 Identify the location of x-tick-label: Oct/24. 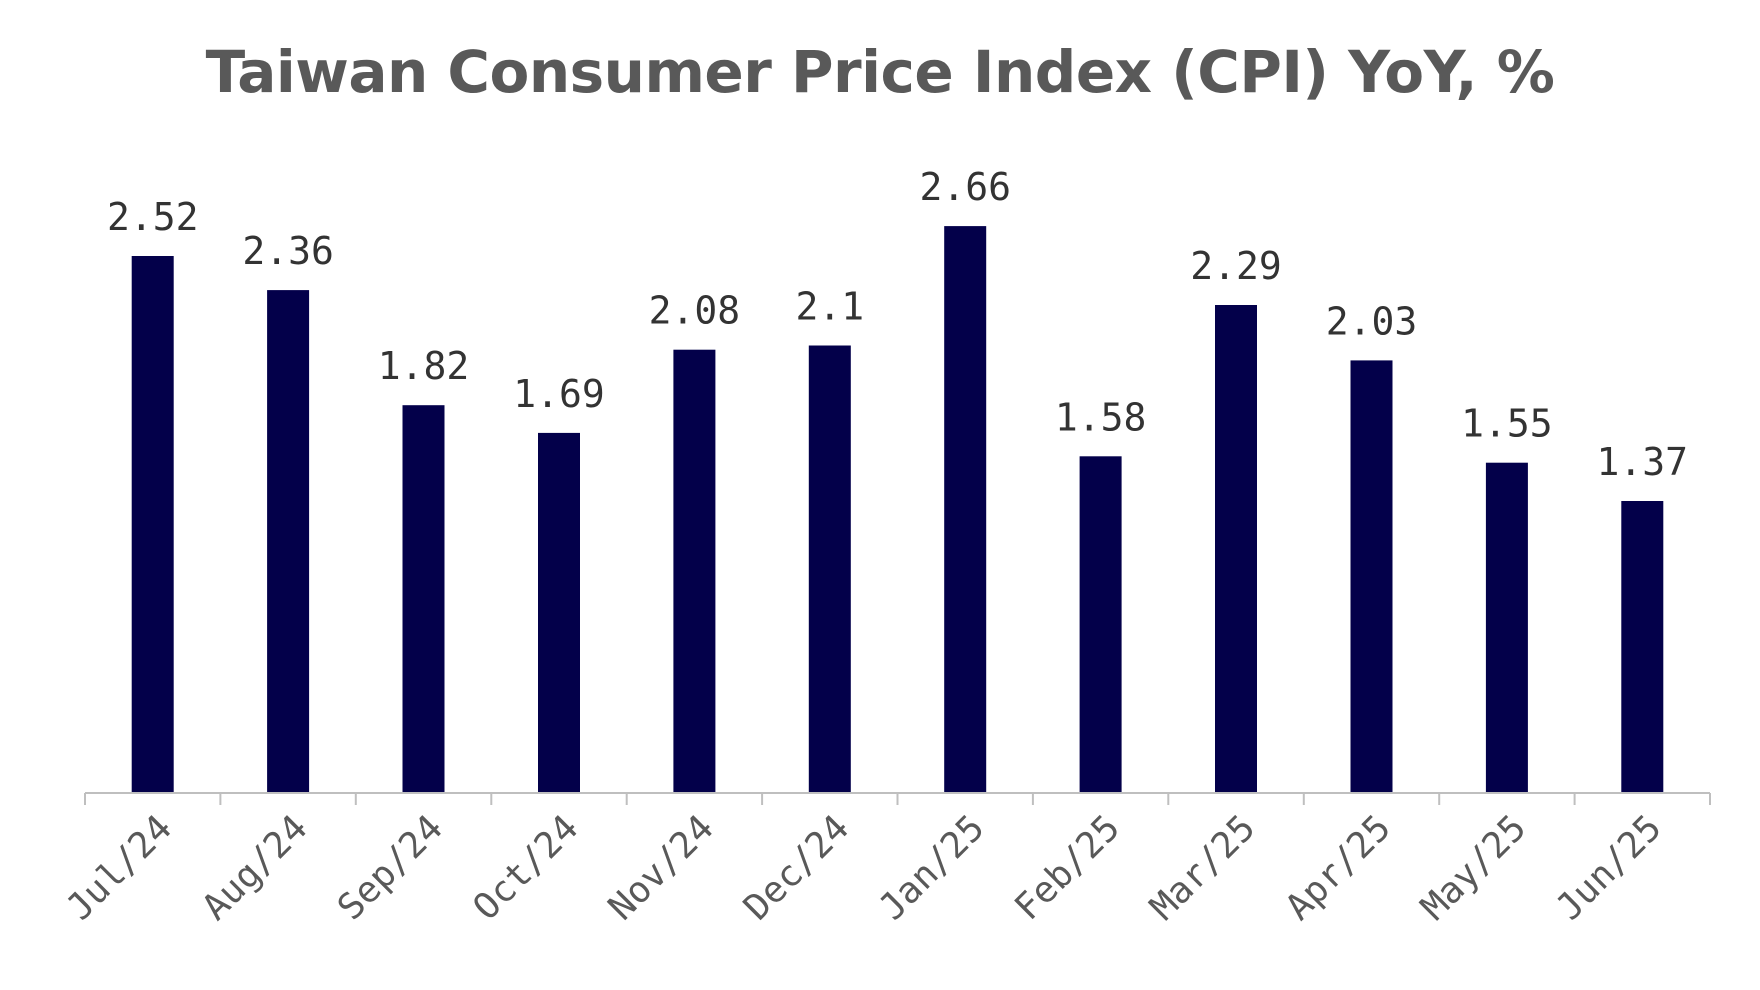
(525, 867).